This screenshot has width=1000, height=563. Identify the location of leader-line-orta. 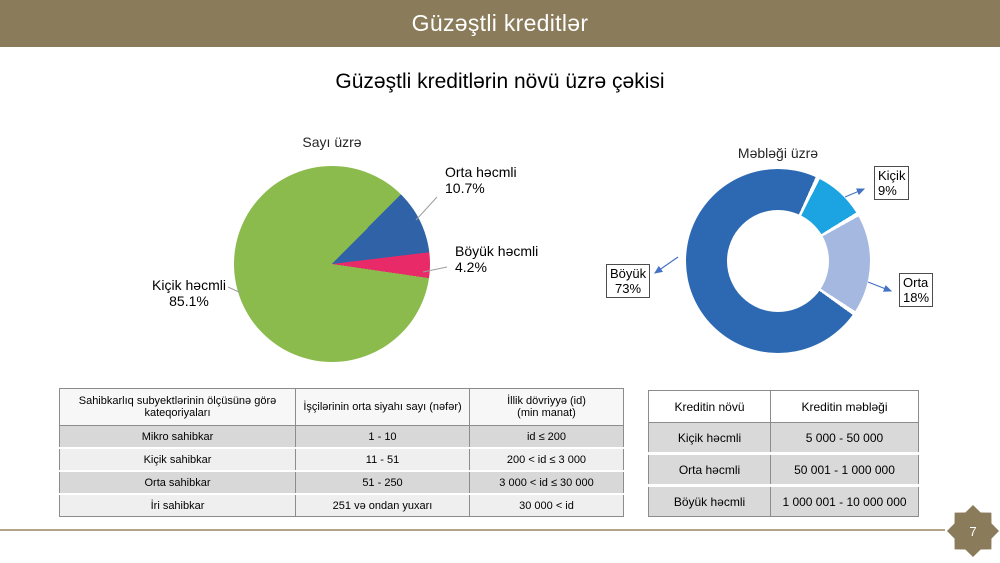
(426, 208).